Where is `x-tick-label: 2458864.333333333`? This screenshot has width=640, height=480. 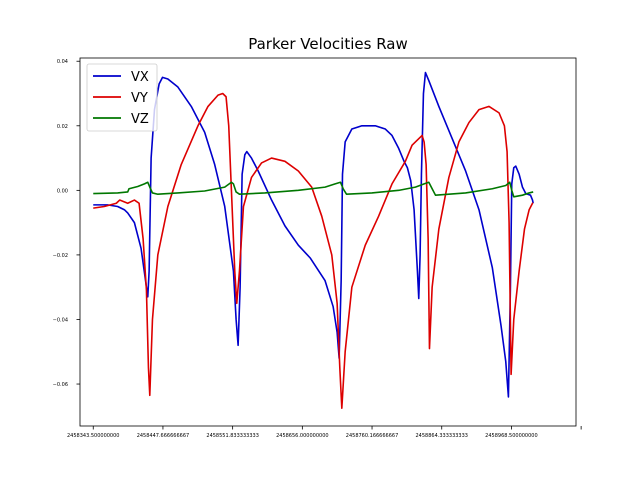
x-tick-label: 2458864.333333333 is located at coordinates (441, 436).